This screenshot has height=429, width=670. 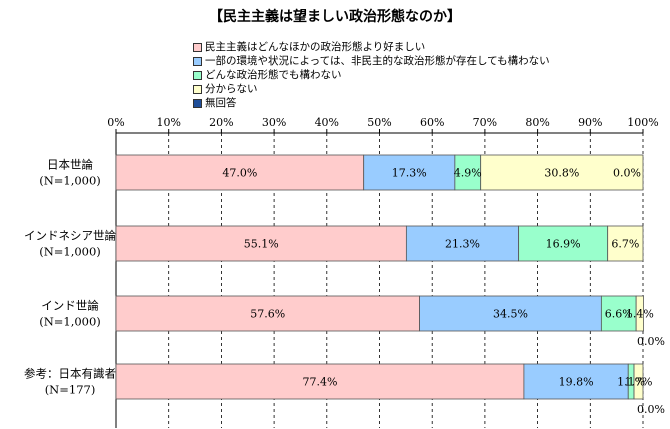 What do you see at coordinates (371, 89) in the screenshot?
I see `legend-item: 分からない` at bounding box center [371, 89].